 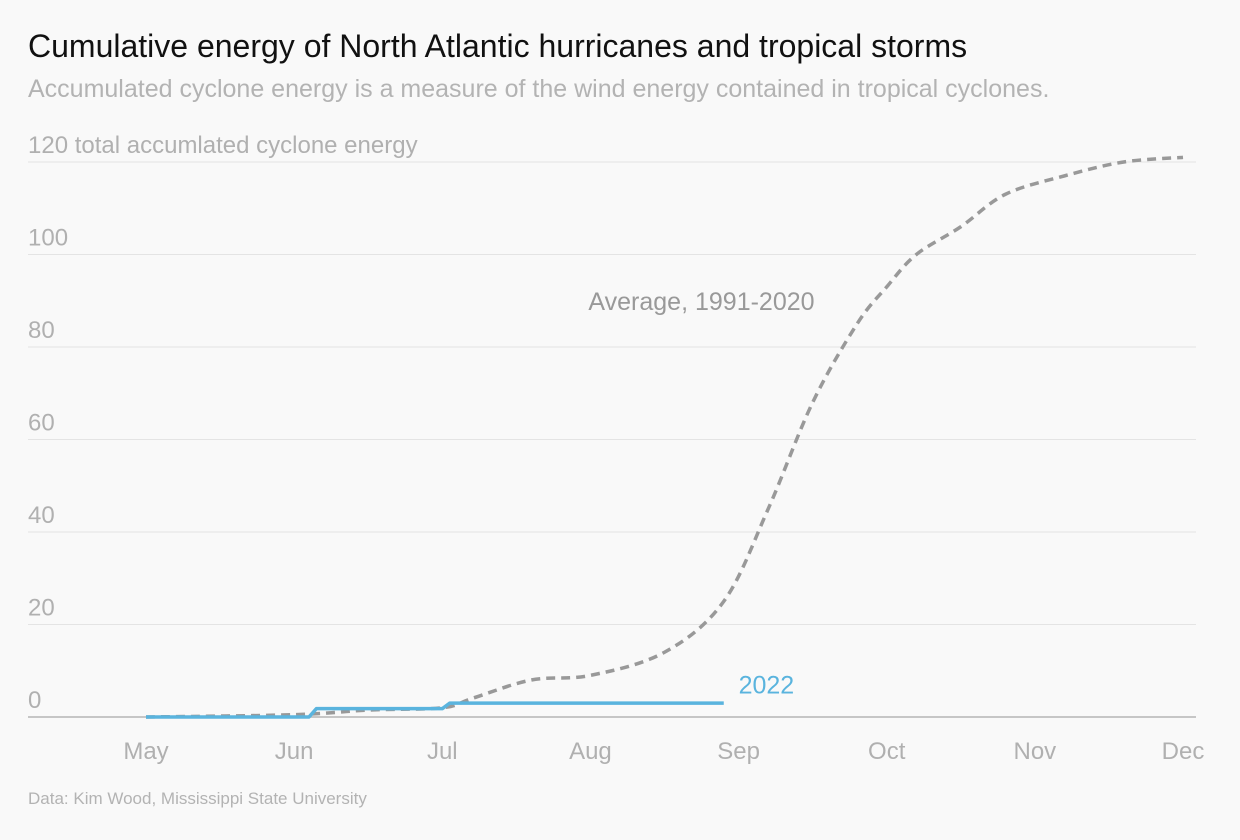 I want to click on y-tick-label-80: 80, so click(x=41, y=330).